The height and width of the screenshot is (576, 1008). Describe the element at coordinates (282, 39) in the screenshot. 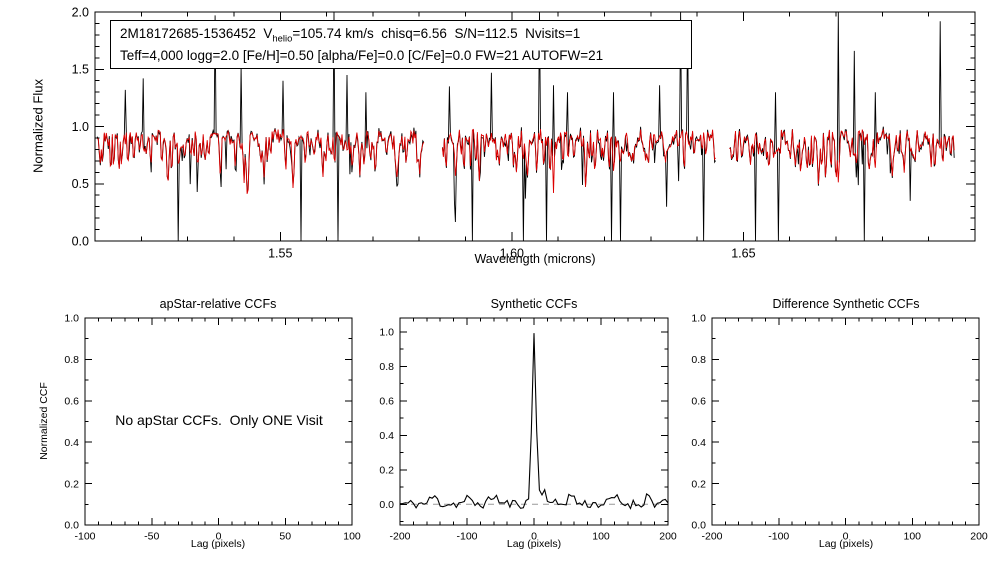

I see `vhelio-subscript: helio` at that location.